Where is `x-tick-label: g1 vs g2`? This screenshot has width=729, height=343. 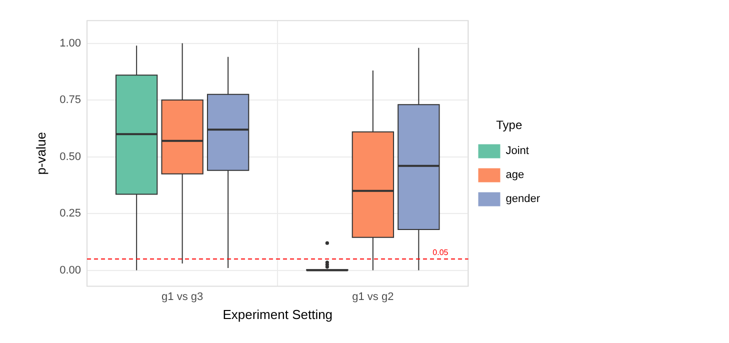 x-tick-label: g1 vs g2 is located at coordinates (373, 296).